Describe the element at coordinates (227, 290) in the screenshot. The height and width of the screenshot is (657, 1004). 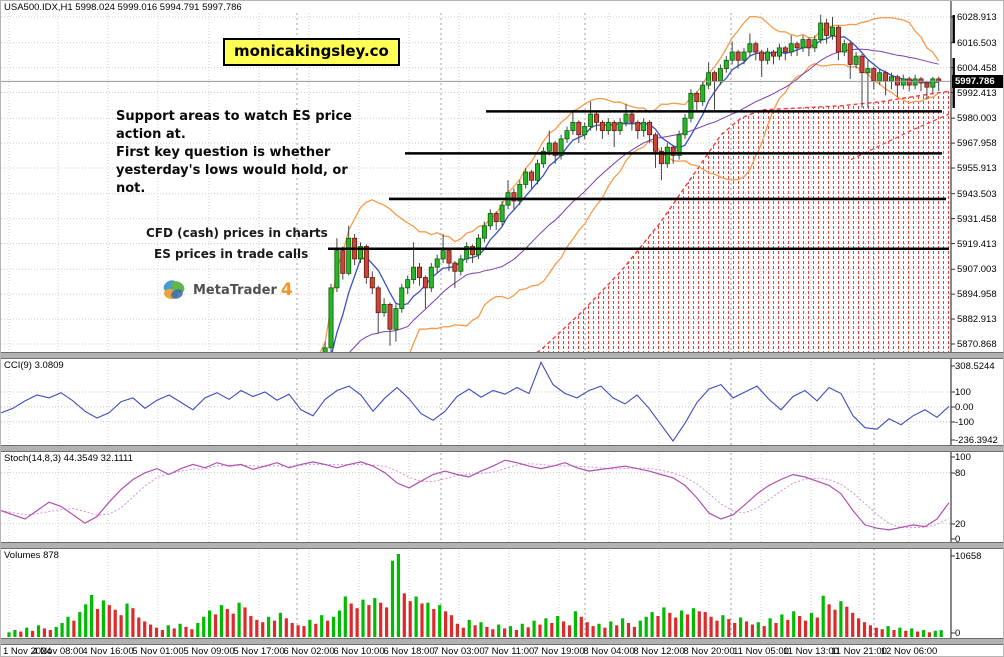
I see `metatrader-logo: MetaTrader 4` at that location.